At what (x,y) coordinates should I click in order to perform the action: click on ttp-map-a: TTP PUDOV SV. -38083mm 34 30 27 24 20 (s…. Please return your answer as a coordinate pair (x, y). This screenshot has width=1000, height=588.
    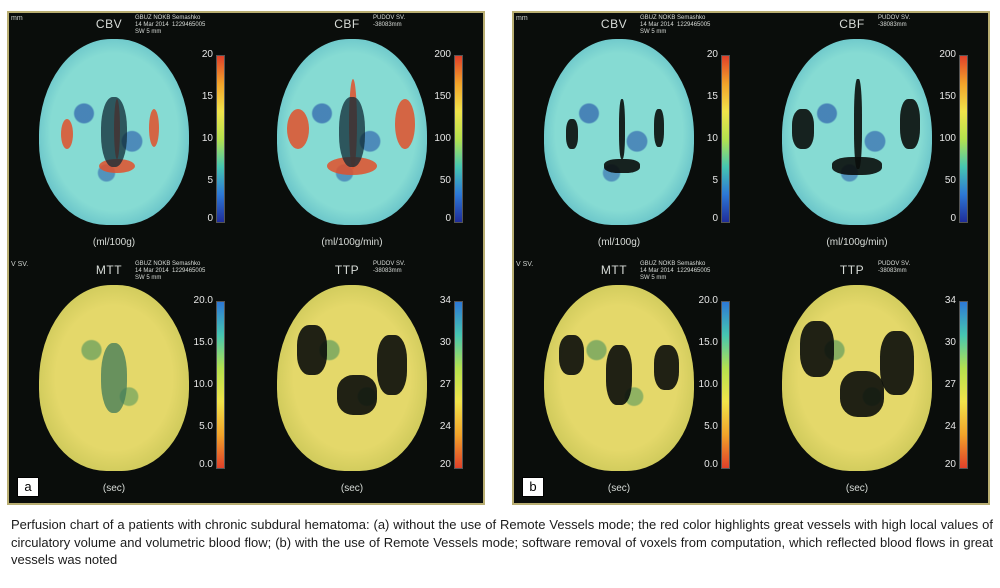
    Looking at the image, I should click on (365, 381).